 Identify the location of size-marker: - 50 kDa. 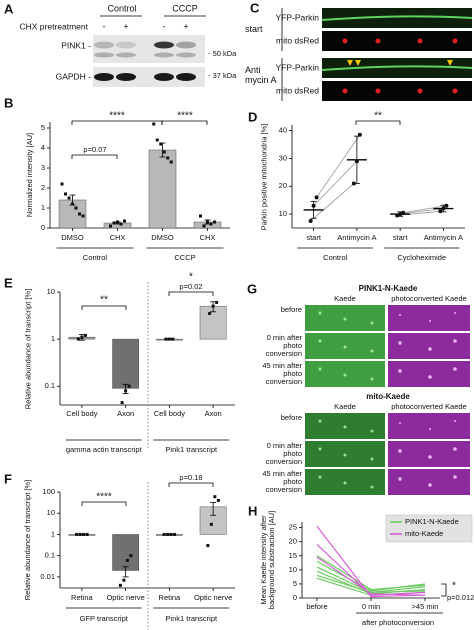
(222, 53).